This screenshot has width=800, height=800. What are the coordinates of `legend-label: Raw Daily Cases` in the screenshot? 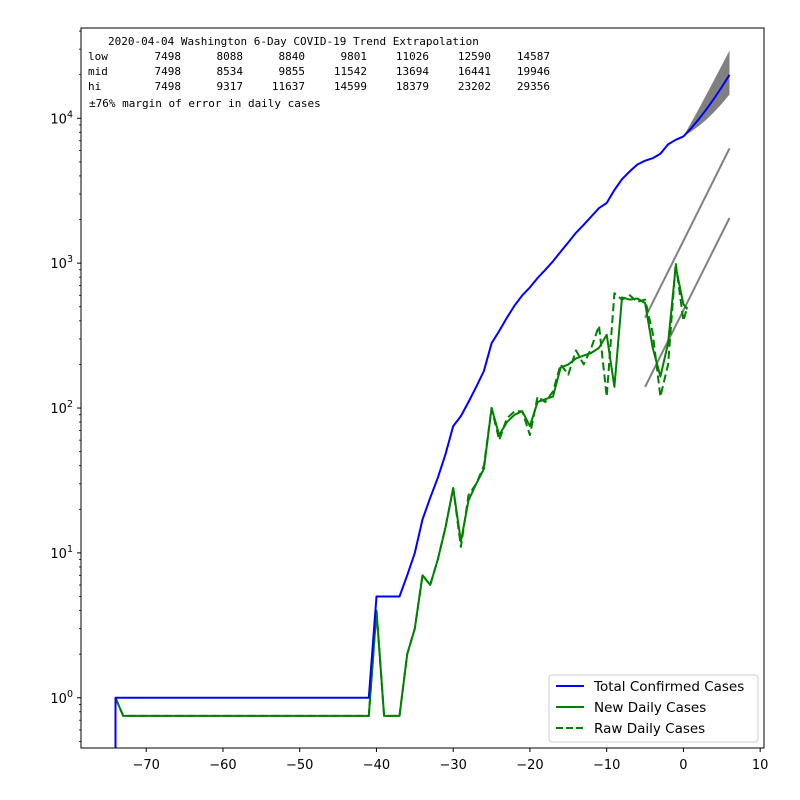 It's located at (649, 729).